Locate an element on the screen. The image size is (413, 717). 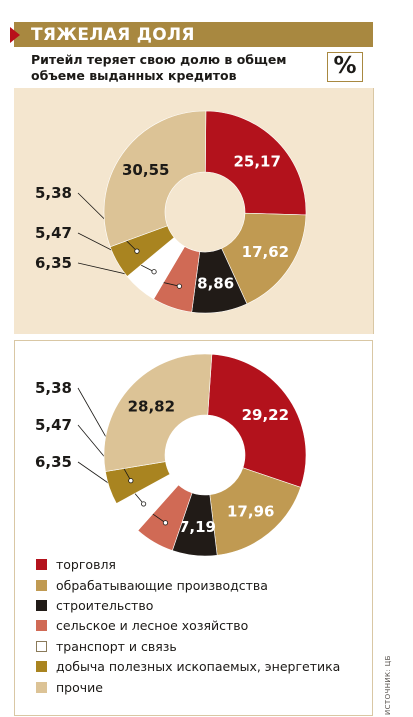
legend-item-mining-energy: добыча полезных ископаемых, энергетика is located at coordinates (188, 666).